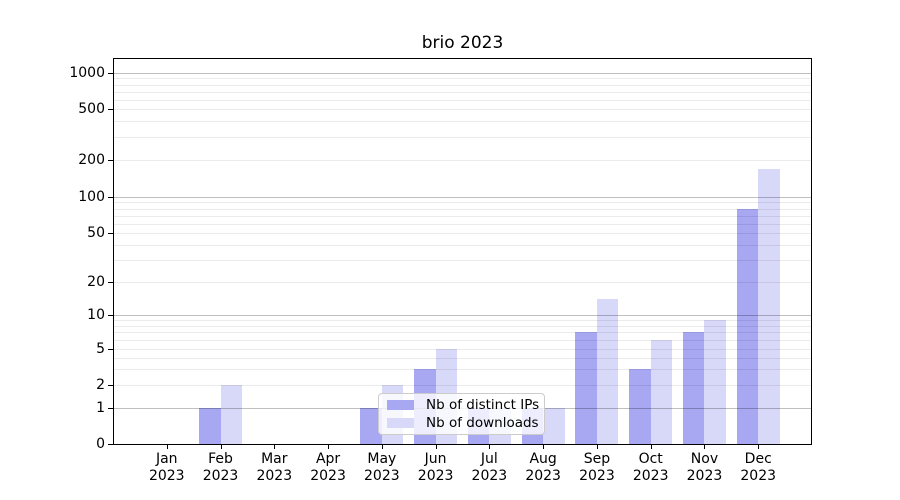 This screenshot has height=500, width=900. What do you see at coordinates (382, 459) in the screenshot?
I see `x-tick-month: May` at bounding box center [382, 459].